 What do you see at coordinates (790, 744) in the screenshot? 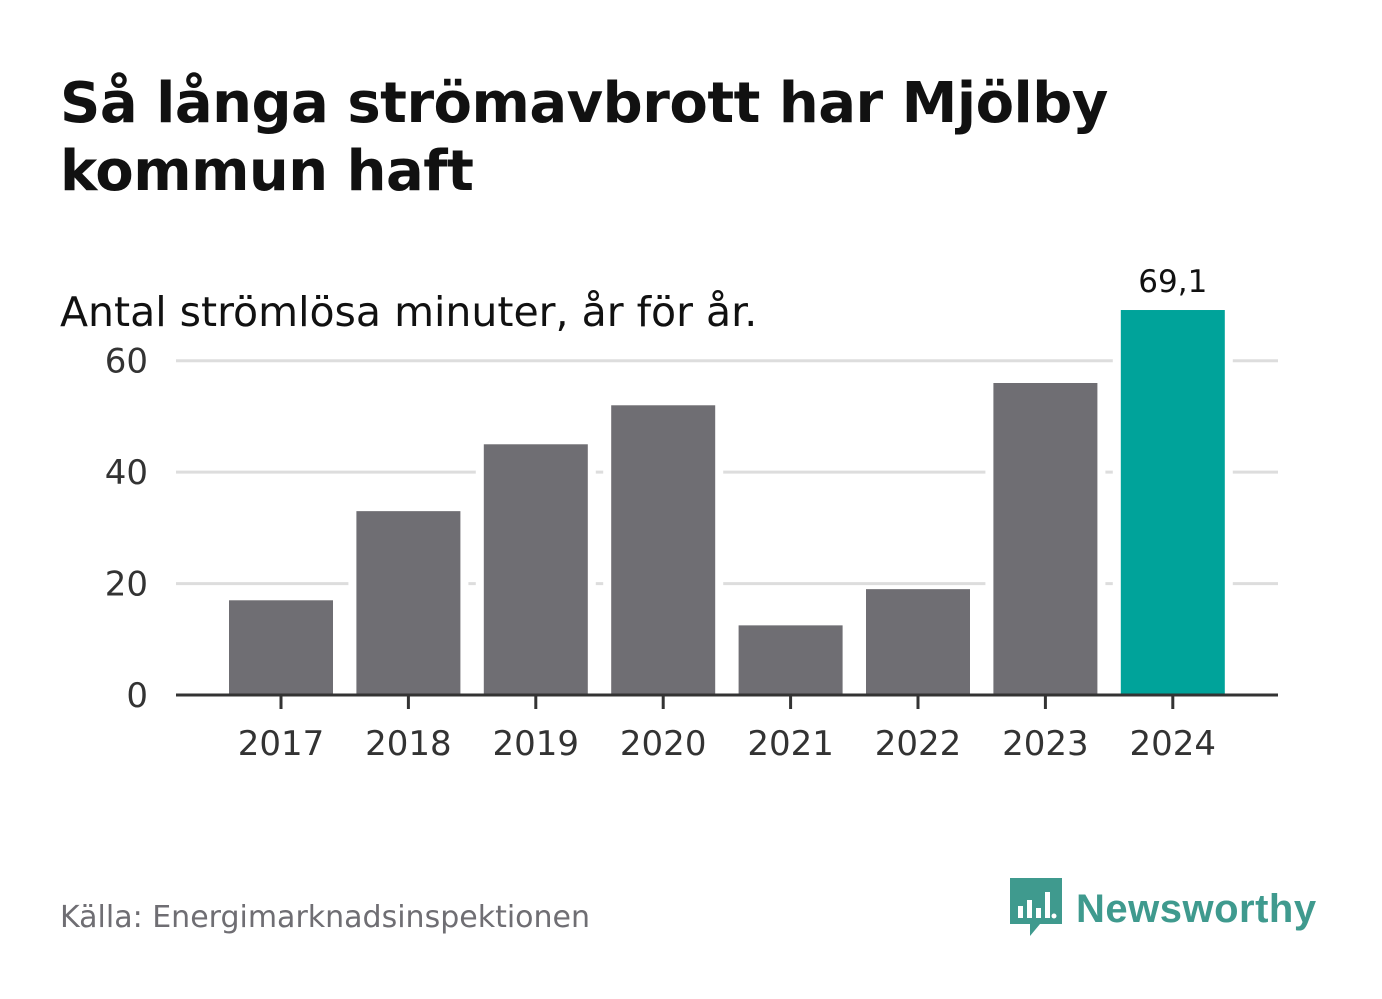
I see `x-tick-label-2021: 2021` at bounding box center [790, 744].